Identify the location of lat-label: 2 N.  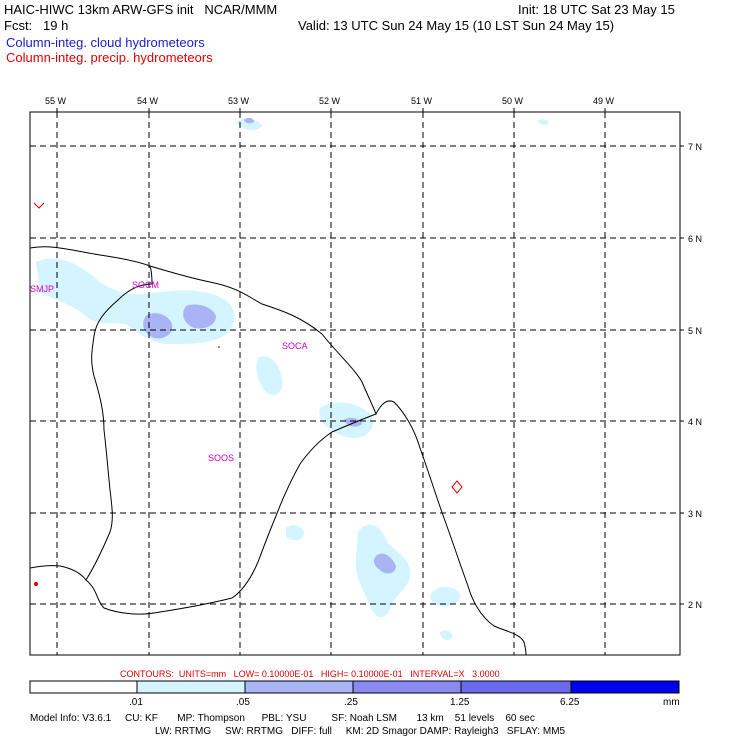
(695, 605).